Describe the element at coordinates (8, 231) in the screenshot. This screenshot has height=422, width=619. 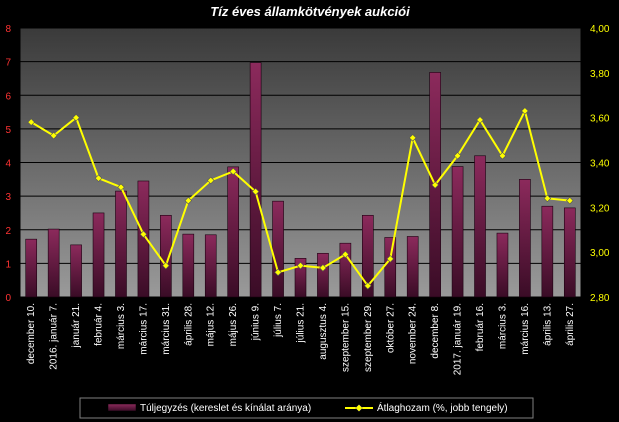
I see `left-tick-label: 2` at that location.